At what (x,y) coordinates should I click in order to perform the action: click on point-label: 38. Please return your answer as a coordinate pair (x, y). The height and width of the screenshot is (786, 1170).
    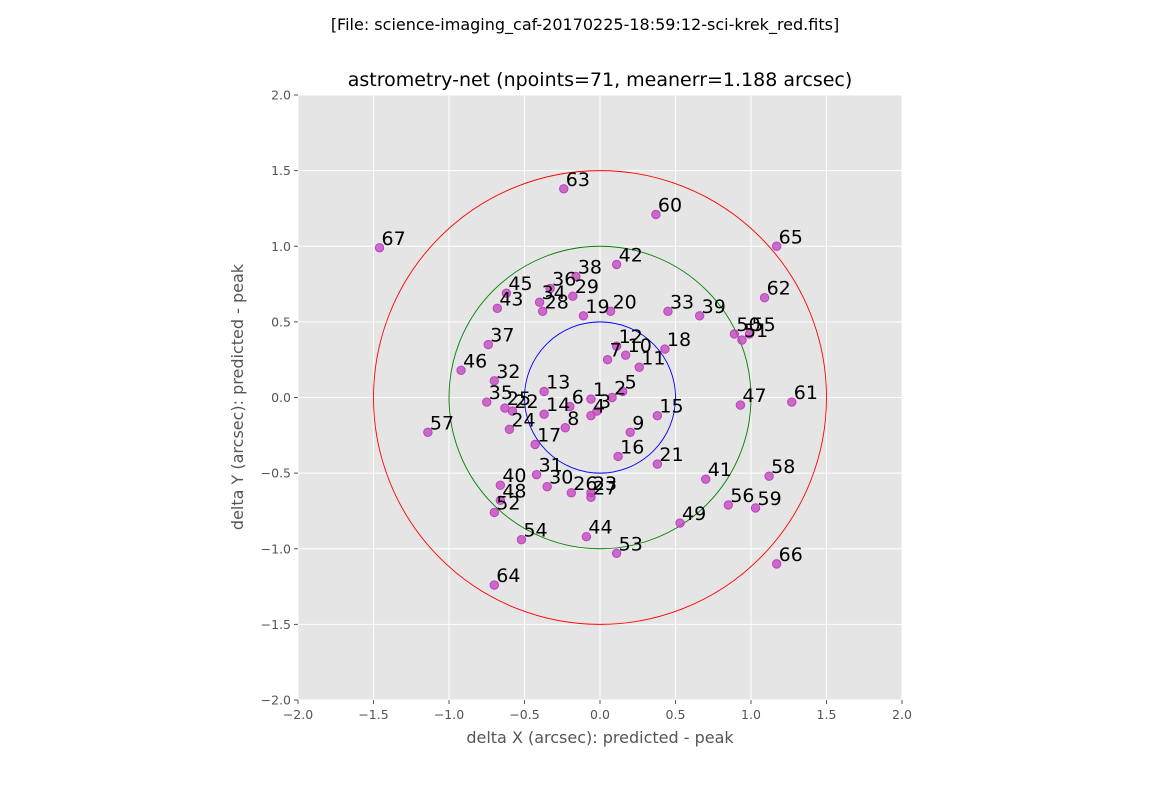
    Looking at the image, I should click on (590, 268).